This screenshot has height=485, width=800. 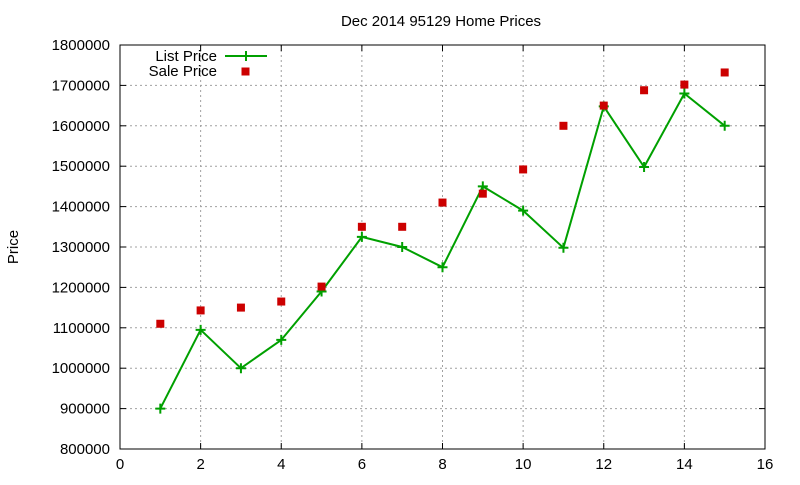 I want to click on legend-label-sale-price: Sale Price, so click(x=183, y=71).